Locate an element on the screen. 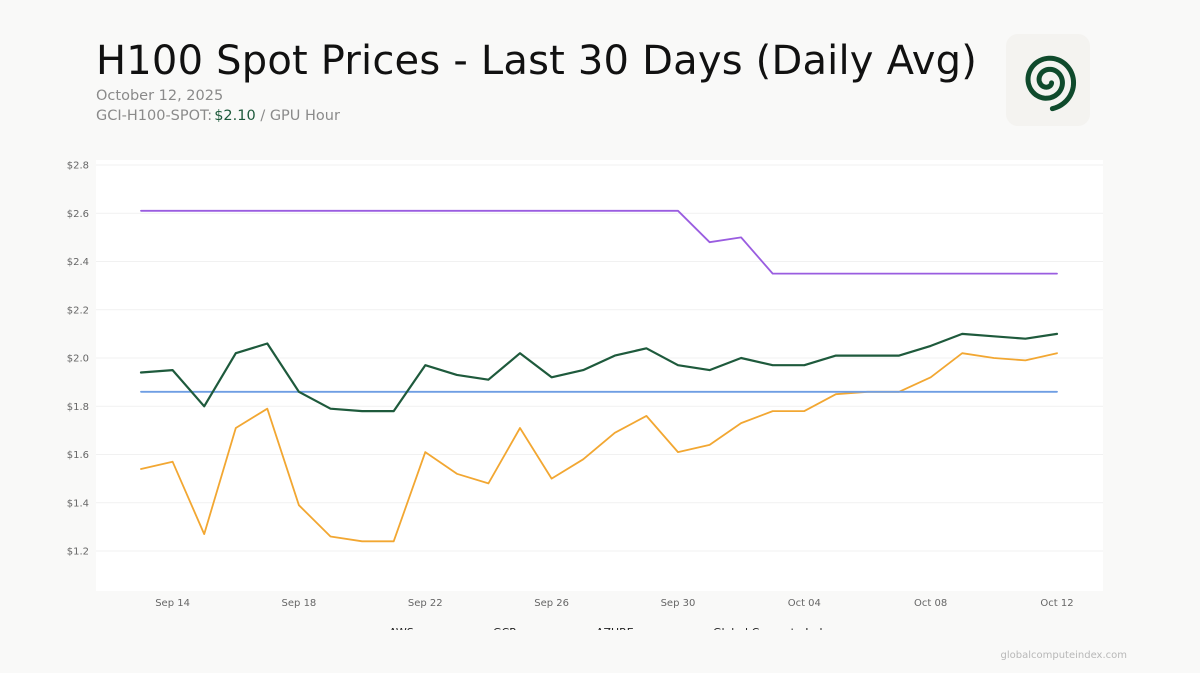 The width and height of the screenshot is (1200, 673). x-tick-label: Sep 26 is located at coordinates (551, 603).